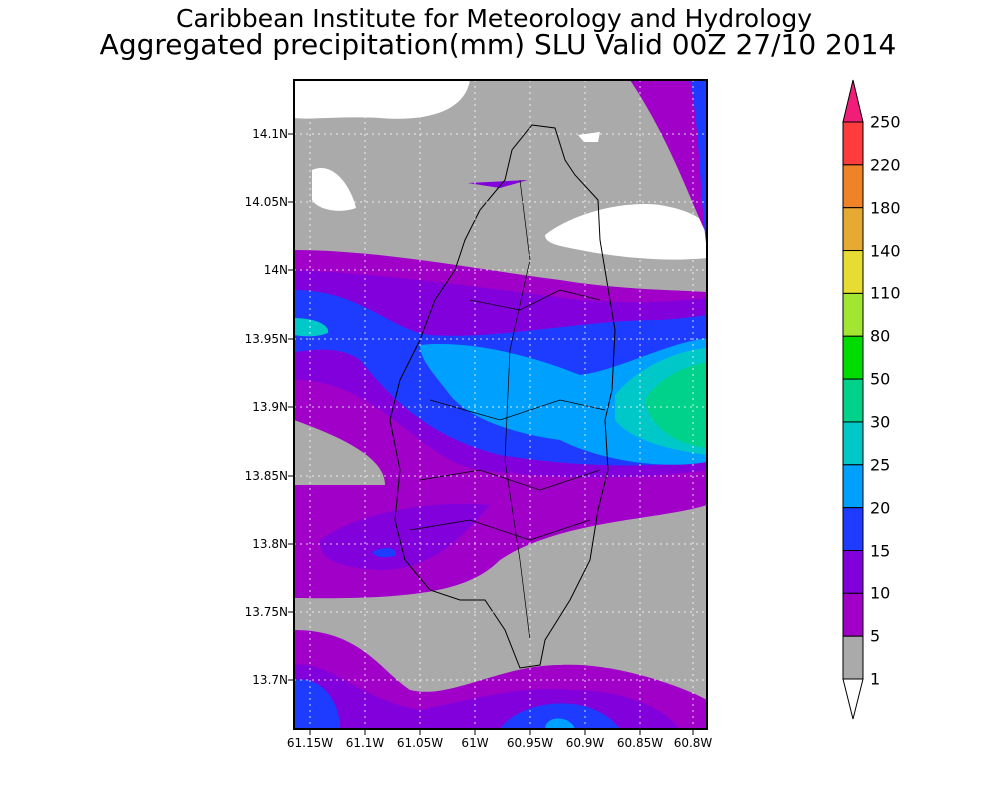  Describe the element at coordinates (270, 407) in the screenshot. I see `latitude-tick-label: 13.9N` at that location.